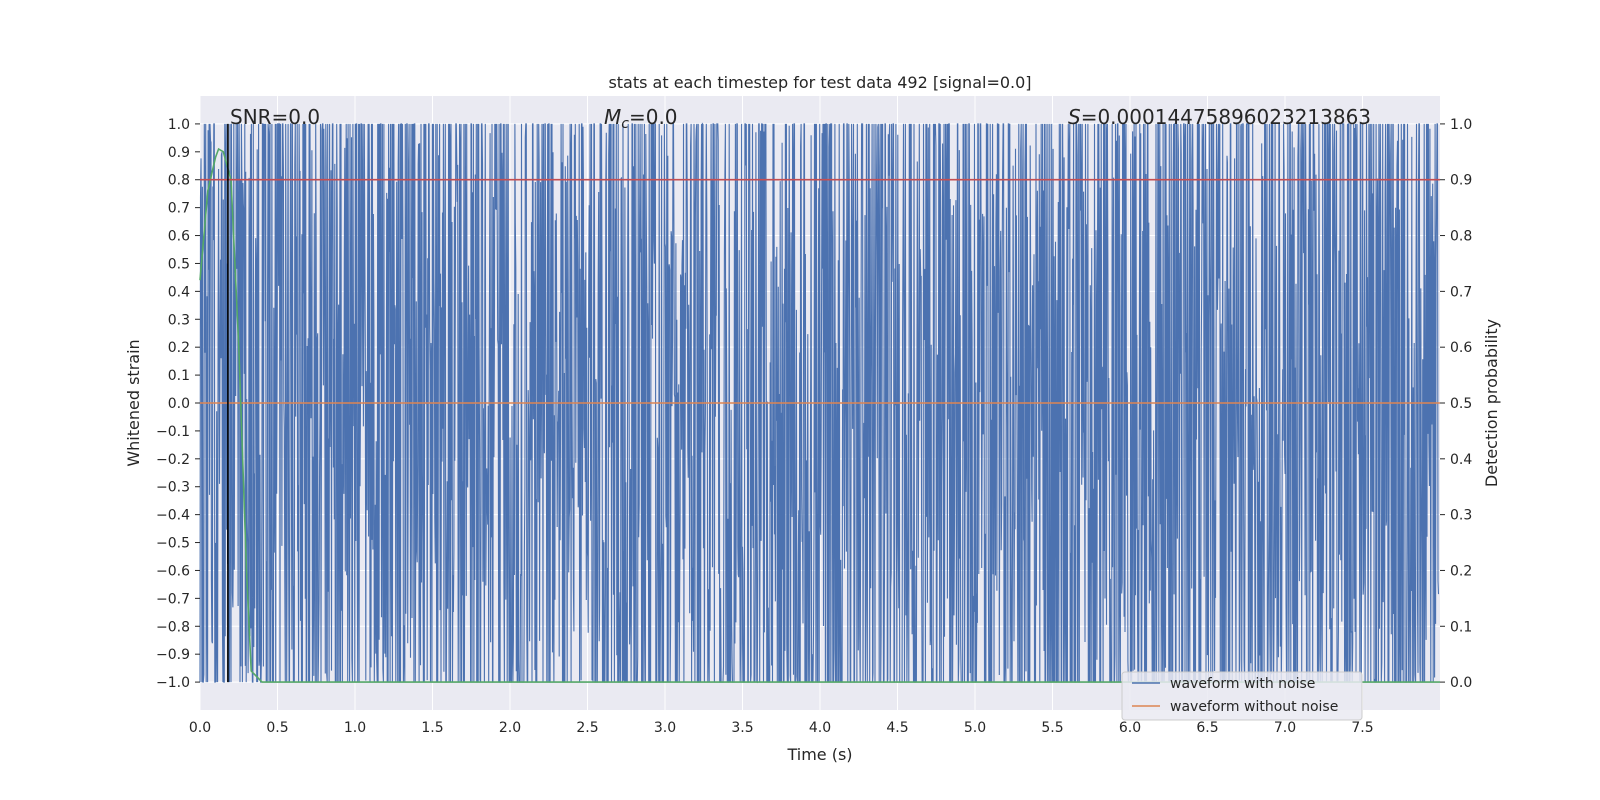  I want to click on x-tick-label: 3.5, so click(742, 728).